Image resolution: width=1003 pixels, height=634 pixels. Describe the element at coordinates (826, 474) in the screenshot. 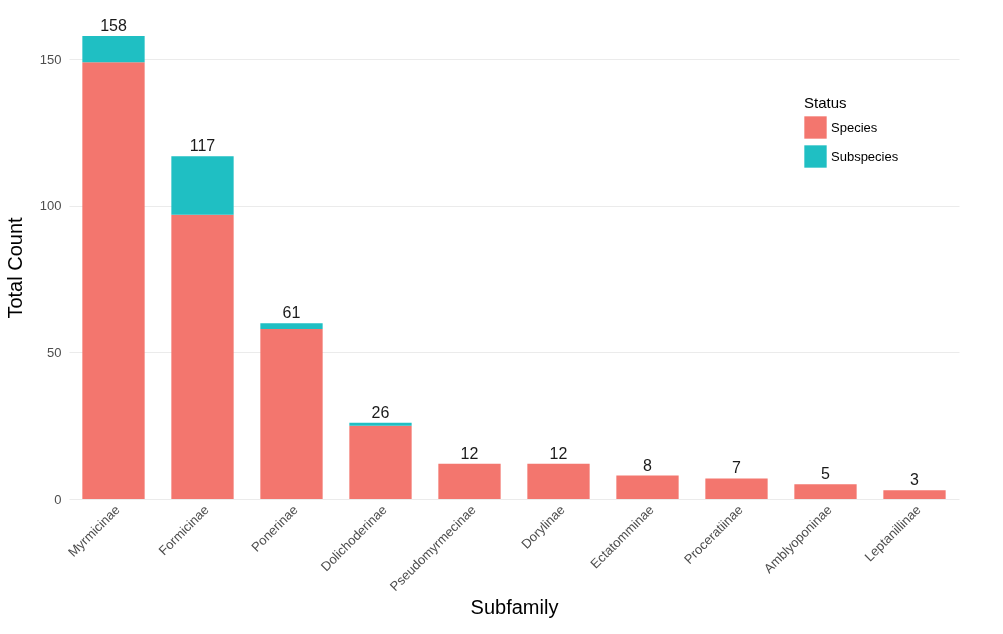

I see `total-label: 5` at that location.